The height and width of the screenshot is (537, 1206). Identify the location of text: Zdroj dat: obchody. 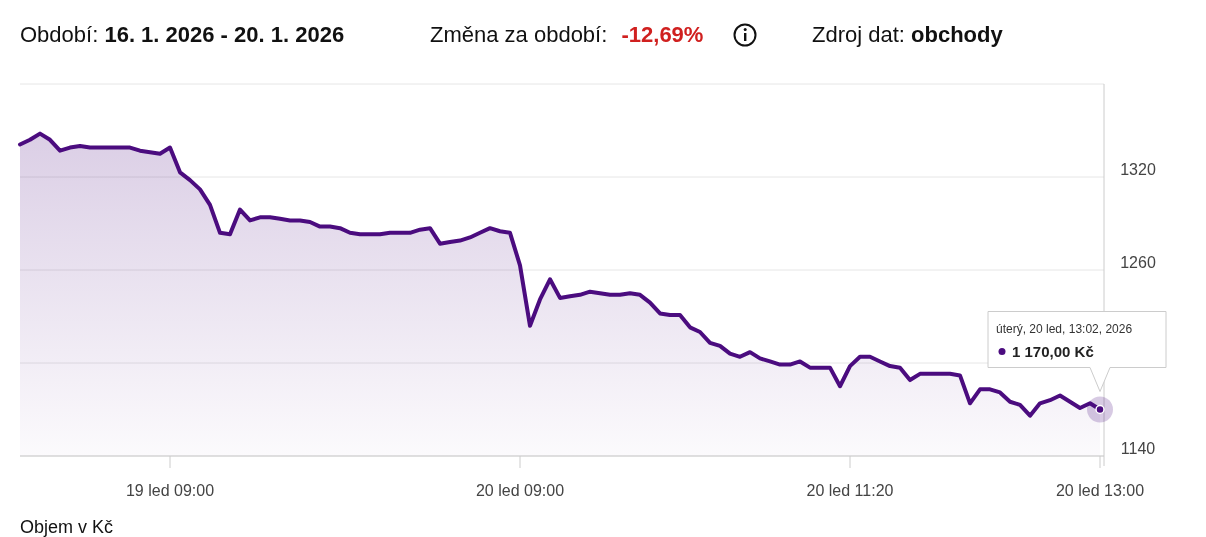
(908, 34).